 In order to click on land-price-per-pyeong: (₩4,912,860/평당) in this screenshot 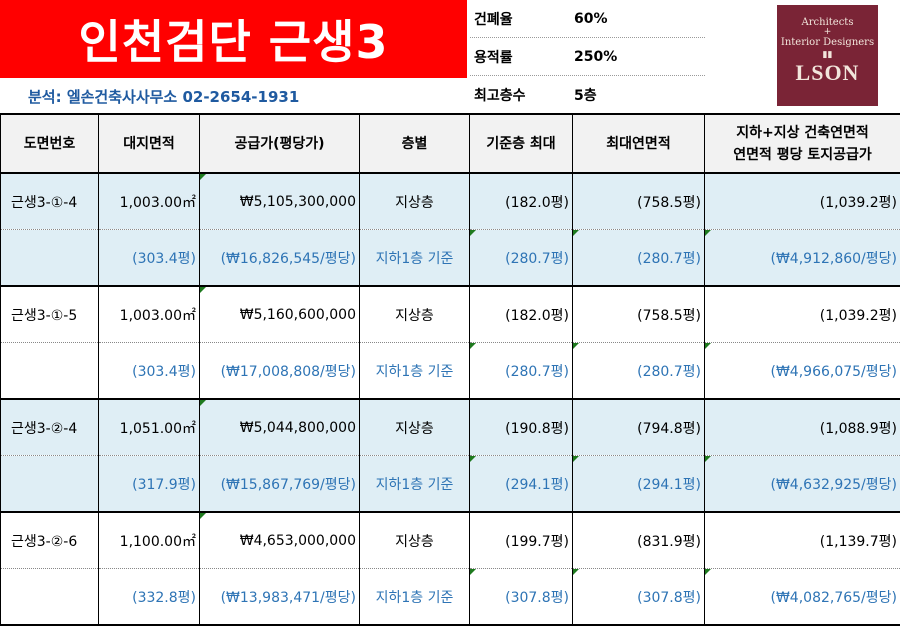, I will do `click(802, 258)`.